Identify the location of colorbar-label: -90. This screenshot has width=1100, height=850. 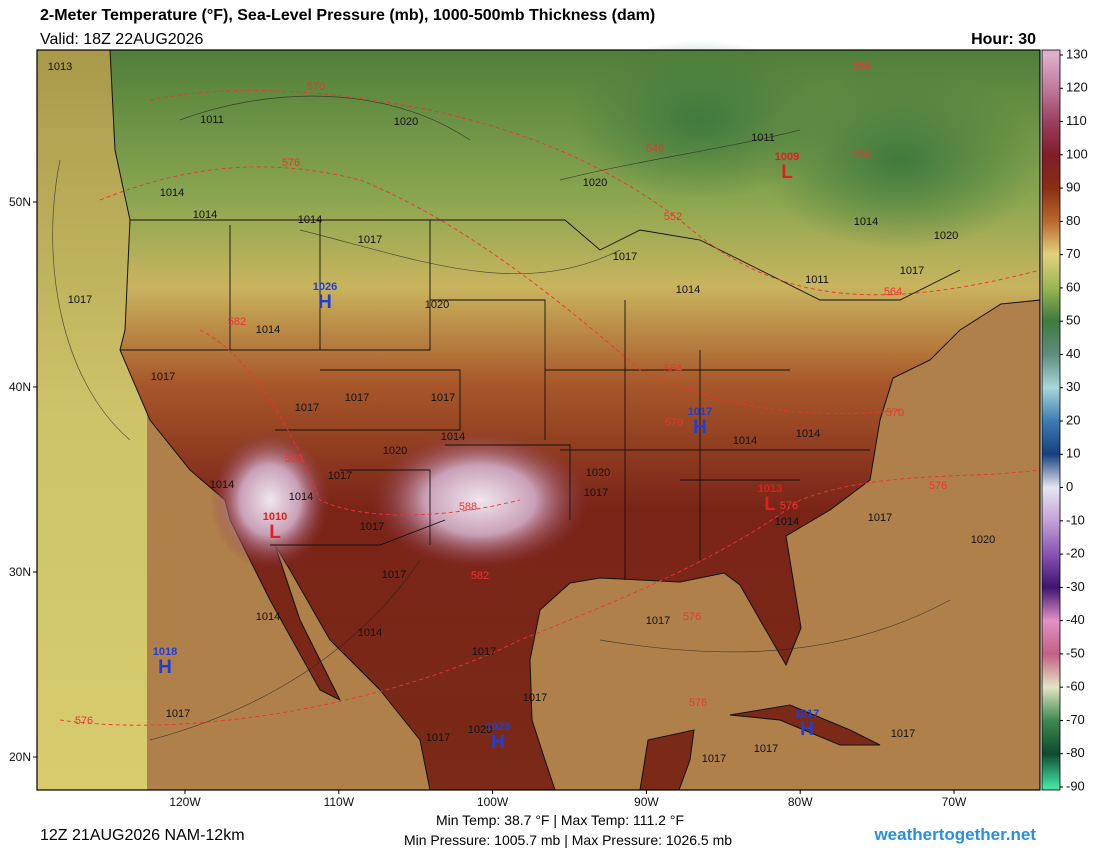
(1075, 785).